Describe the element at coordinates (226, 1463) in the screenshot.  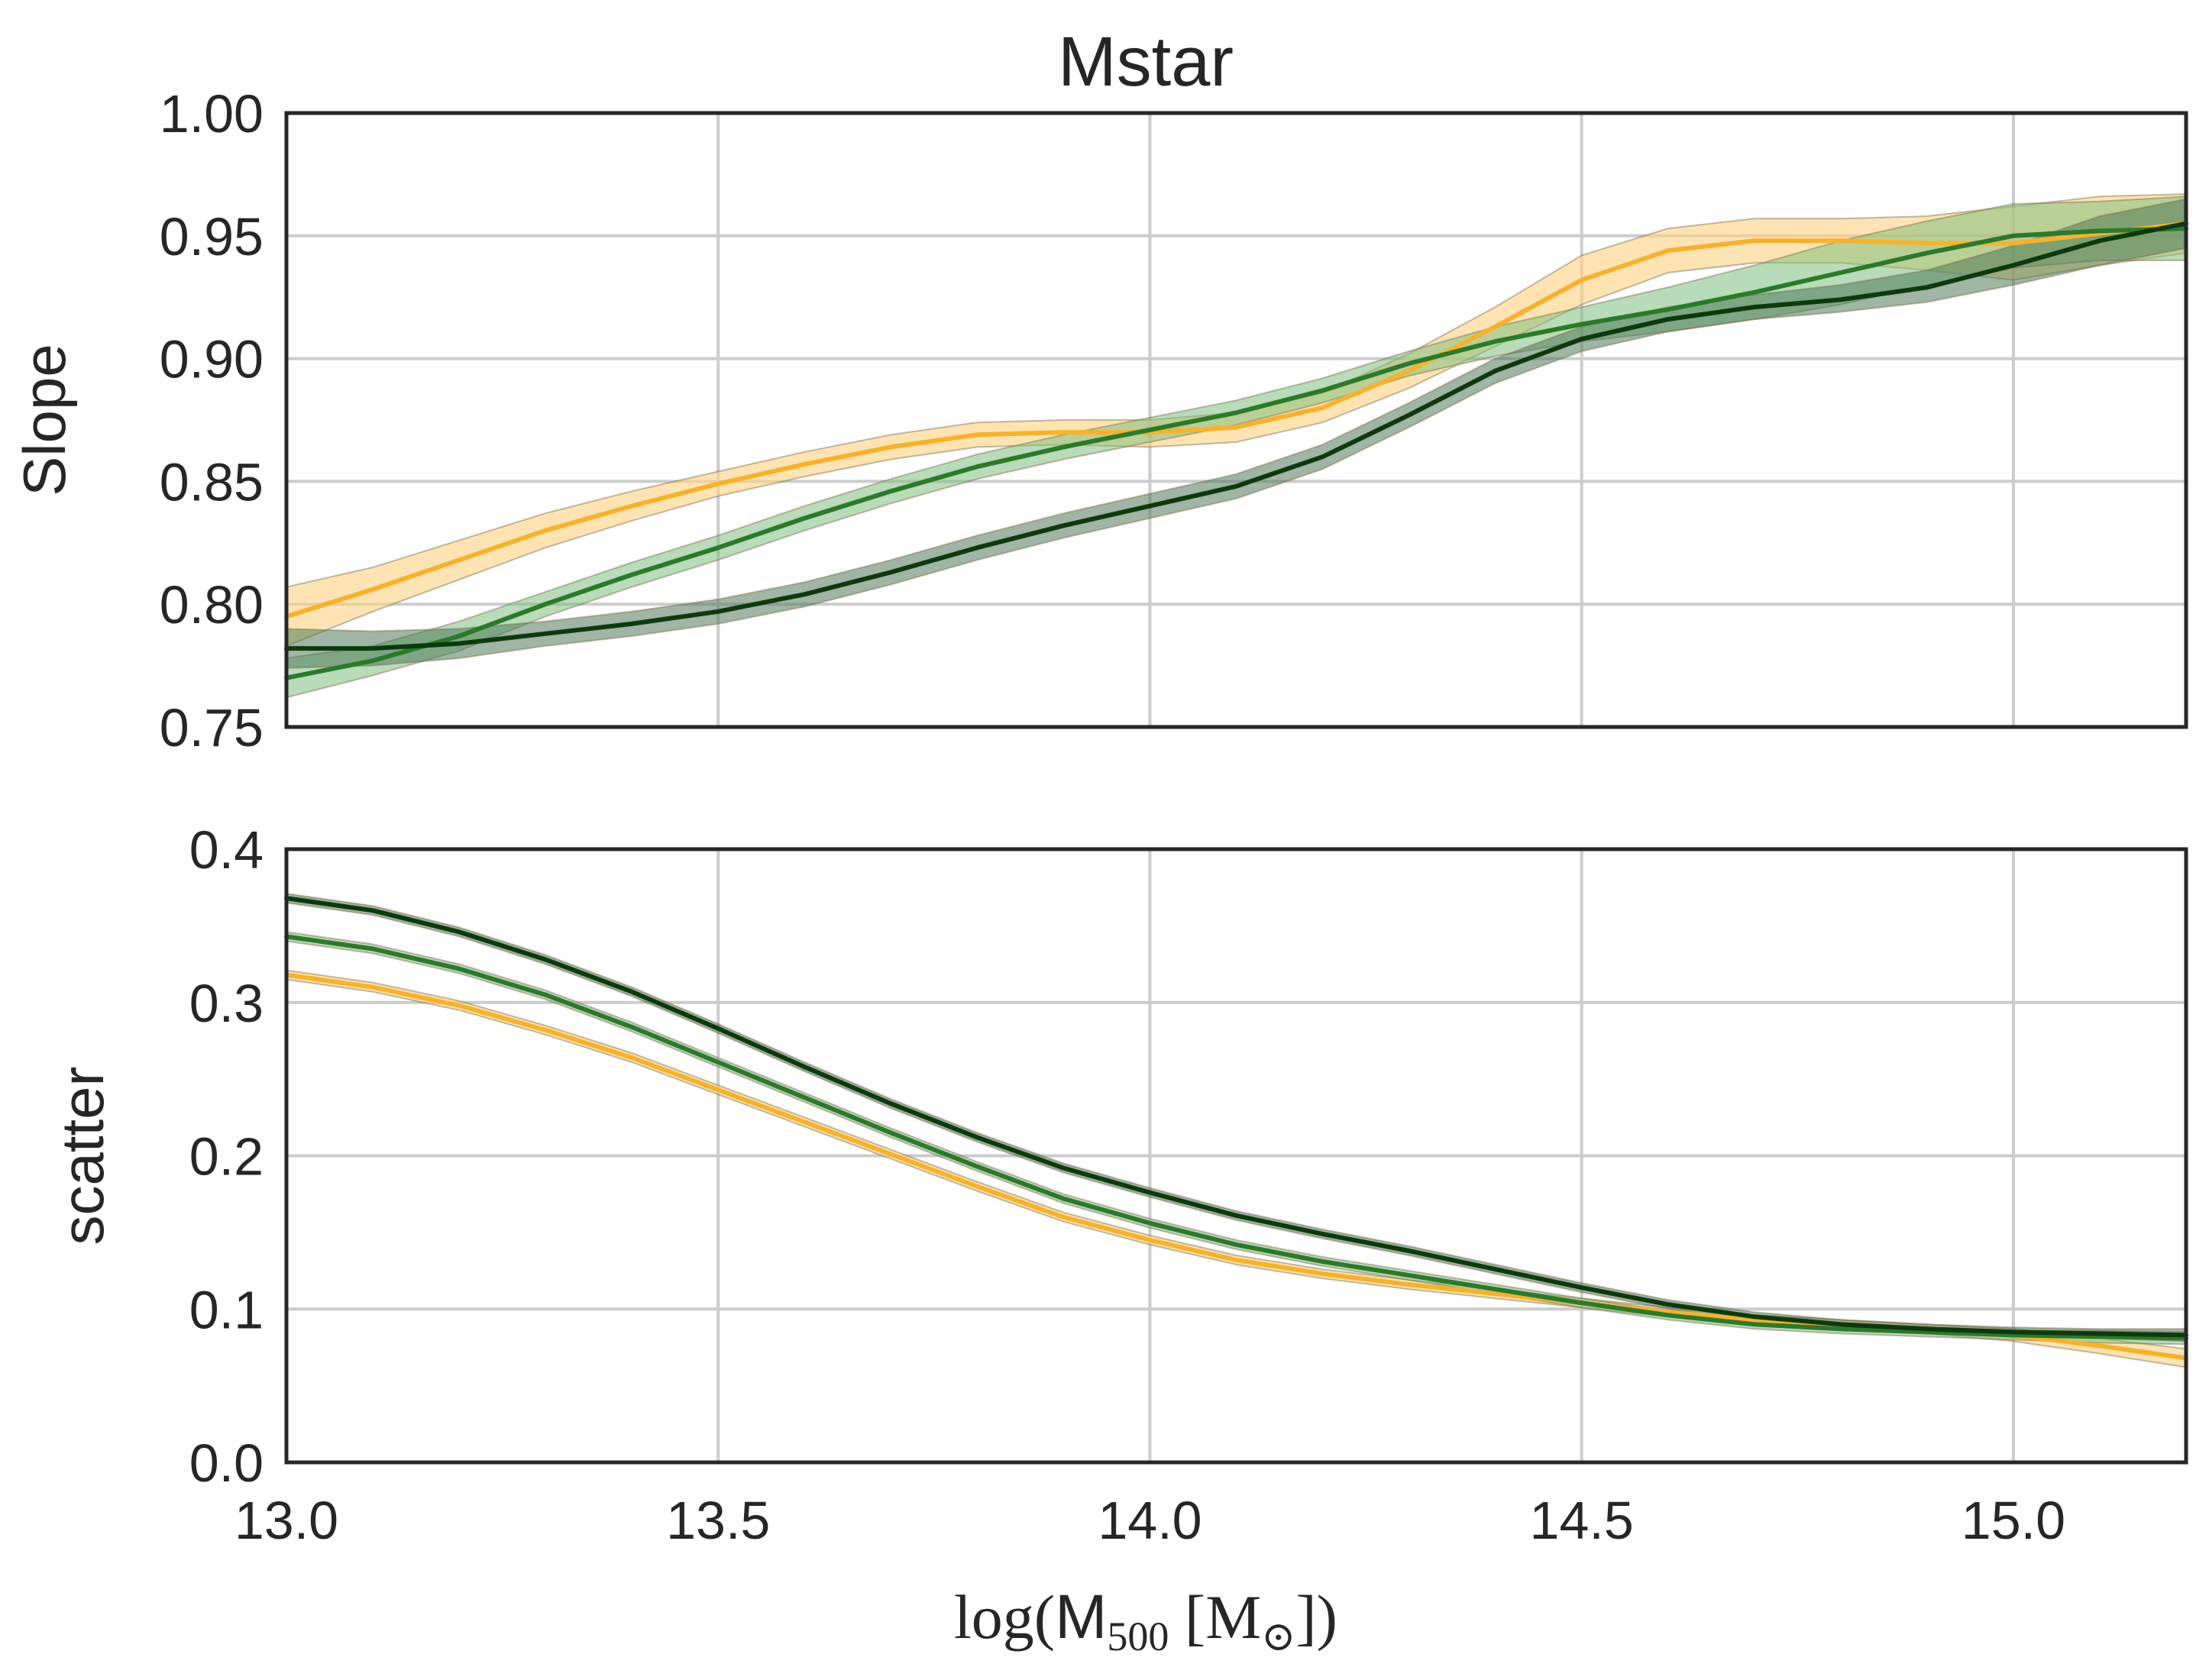
I see `bottom-y-tick-label: 0.0` at that location.